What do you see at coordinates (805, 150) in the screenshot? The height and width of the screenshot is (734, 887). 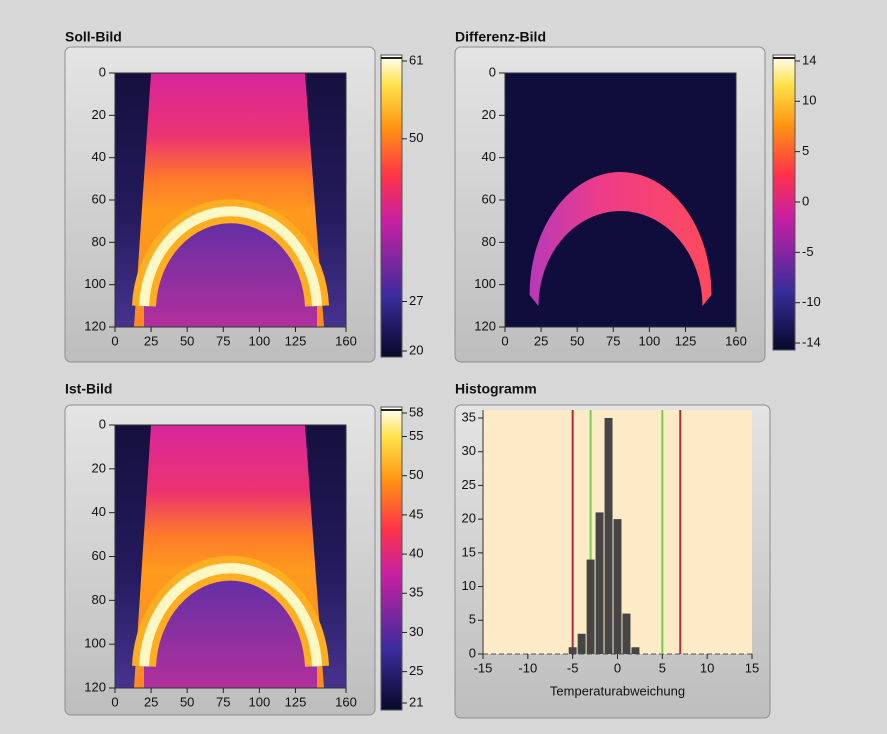 I see `colorbar-tick-label: 5` at bounding box center [805, 150].